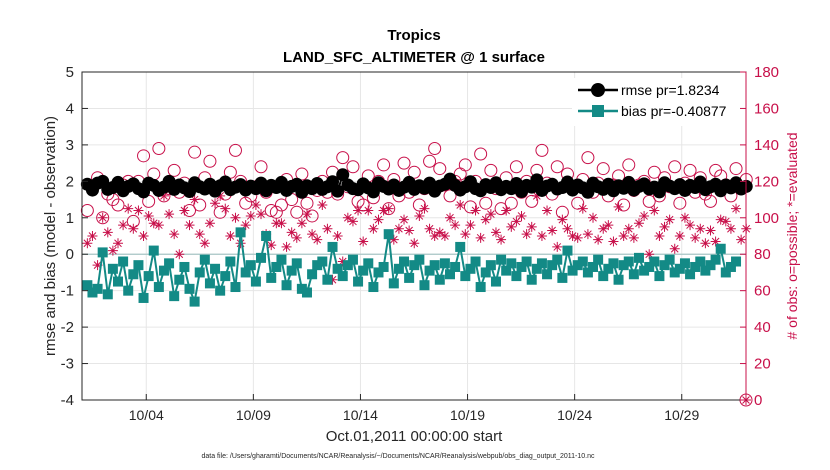 The image size is (830, 470). Describe the element at coordinates (343, 175) in the screenshot. I see `rmse-point` at that location.